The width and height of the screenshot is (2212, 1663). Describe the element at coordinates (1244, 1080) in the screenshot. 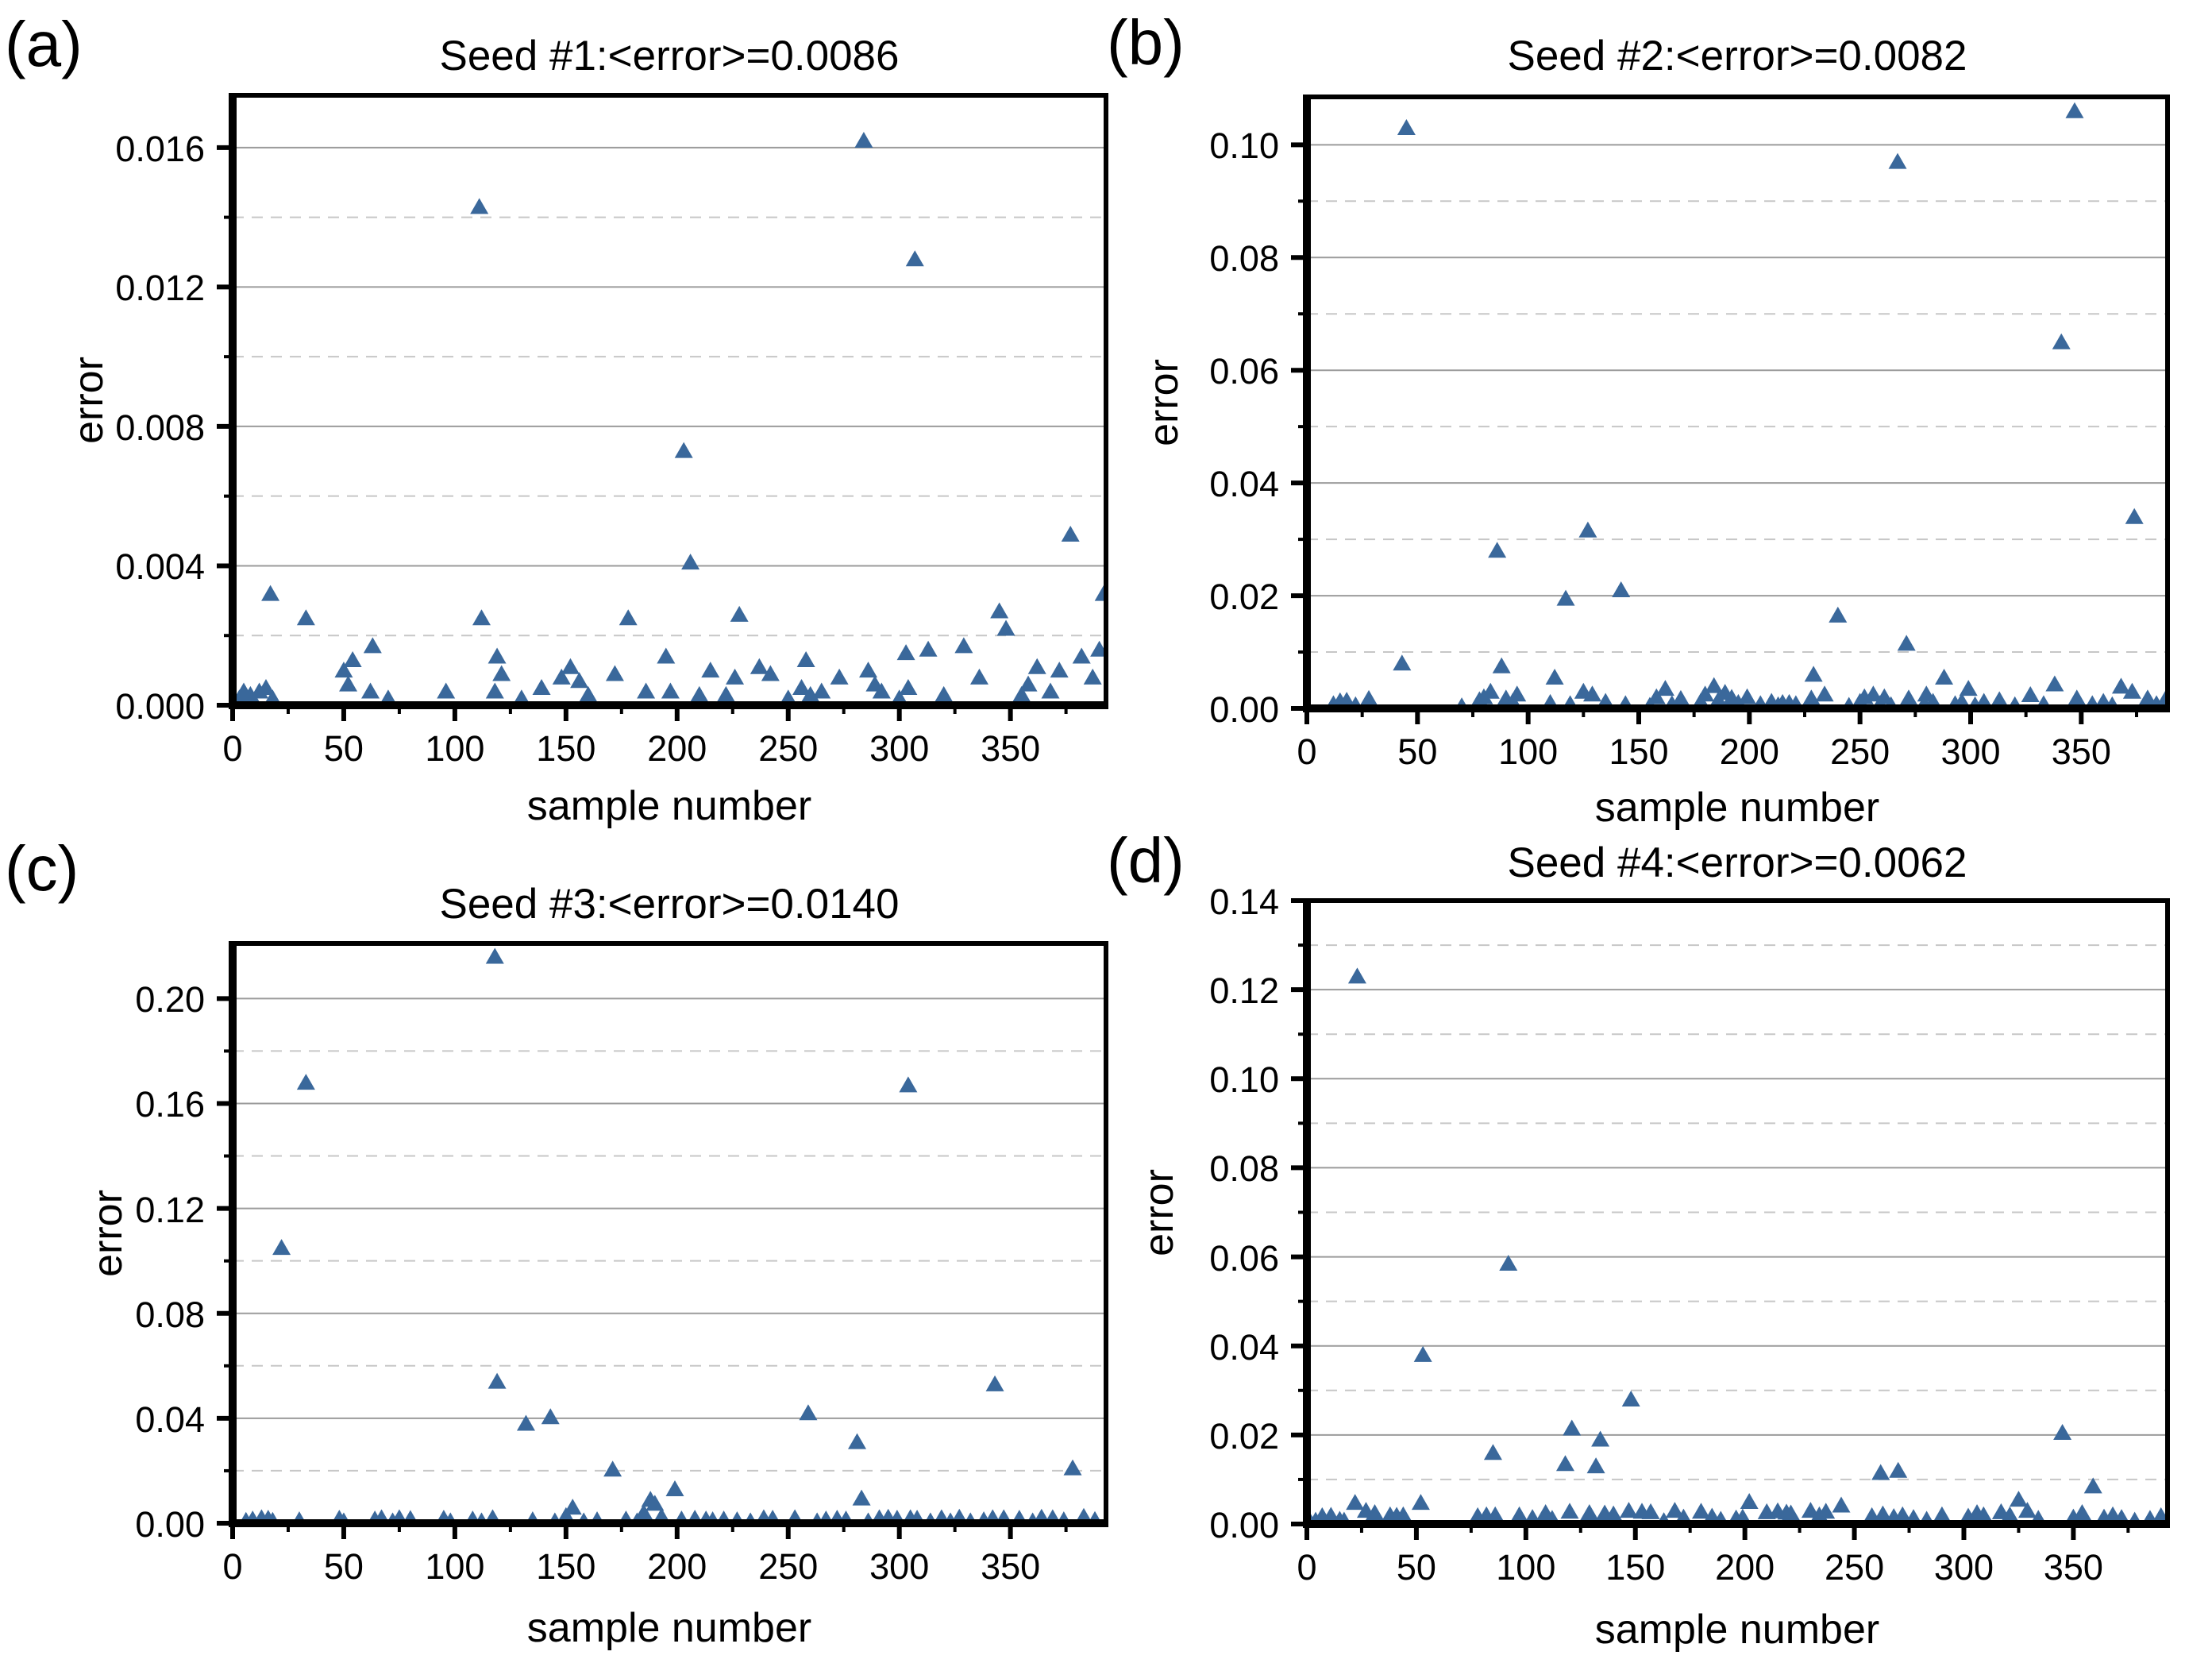

I see `y-tick-label: 0.10` at that location.